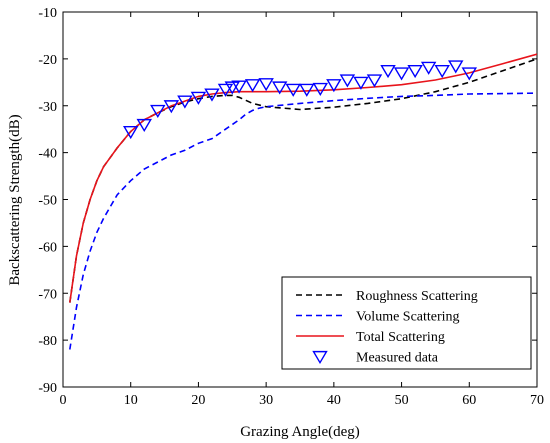  What do you see at coordinates (47, 294) in the screenshot?
I see `y-tick-label: -70` at bounding box center [47, 294].